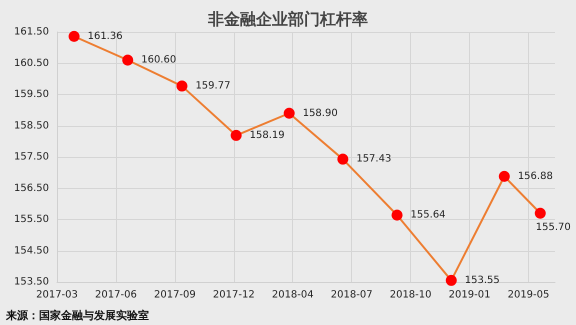  What do you see at coordinates (428, 215) in the screenshot?
I see `data-label: 155.64` at bounding box center [428, 215].